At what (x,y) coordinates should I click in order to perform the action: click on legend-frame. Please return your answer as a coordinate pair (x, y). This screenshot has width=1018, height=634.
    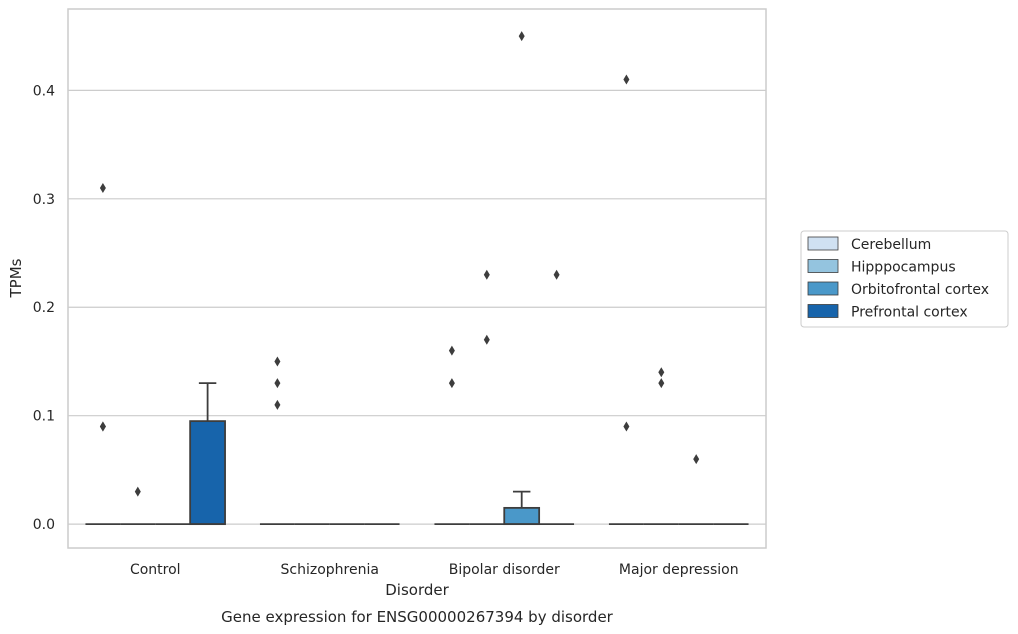
    Looking at the image, I should click on (904, 279).